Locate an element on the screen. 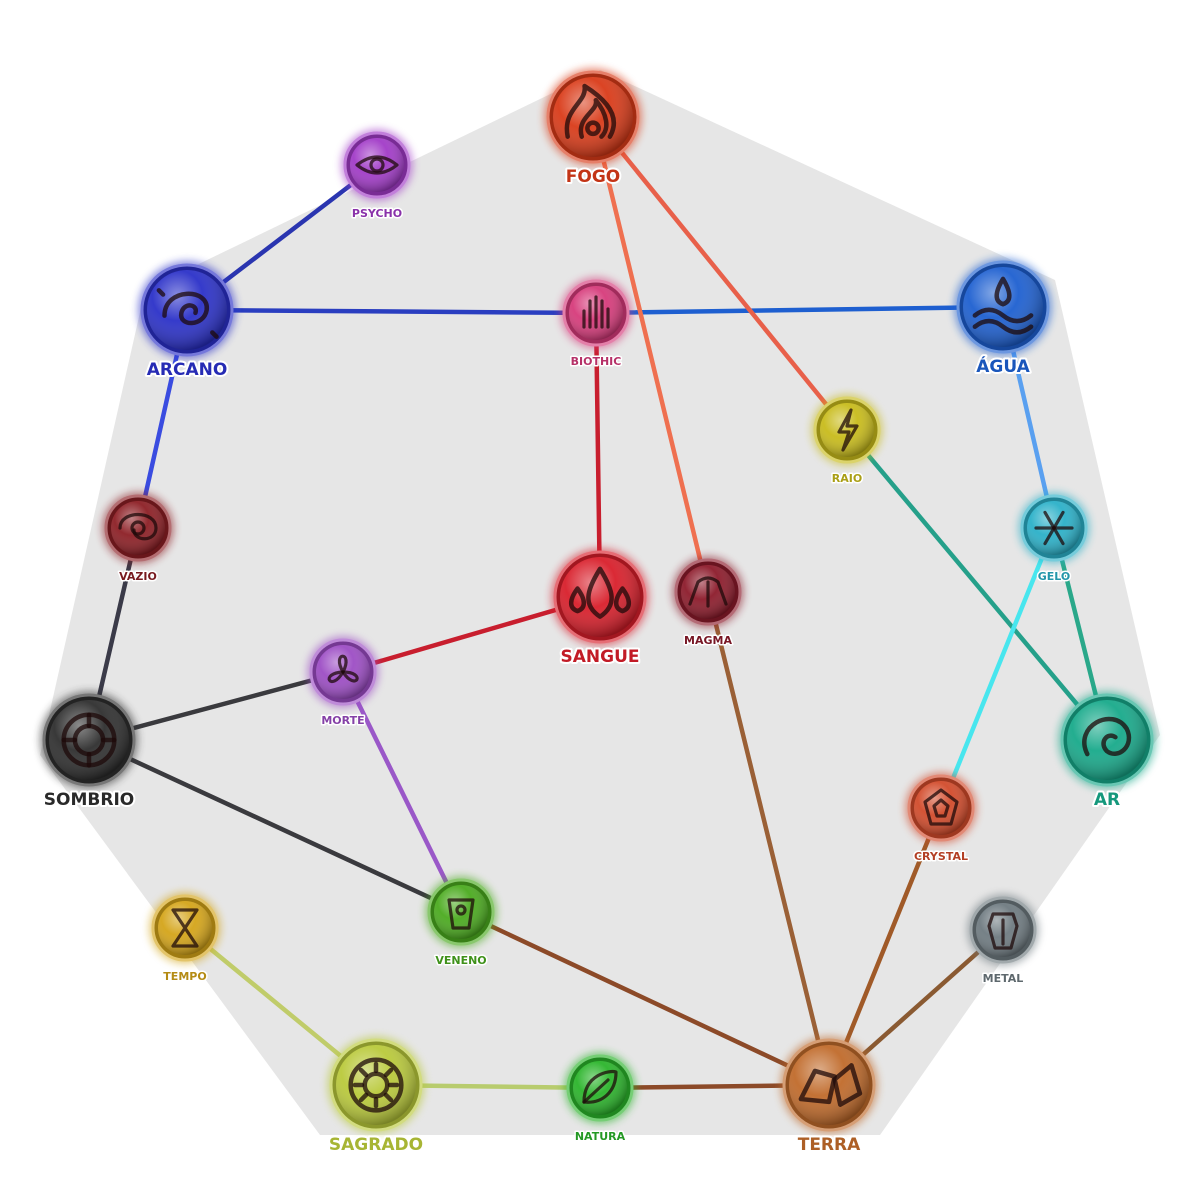  node-terra: TERRA is located at coordinates (829, 1096).